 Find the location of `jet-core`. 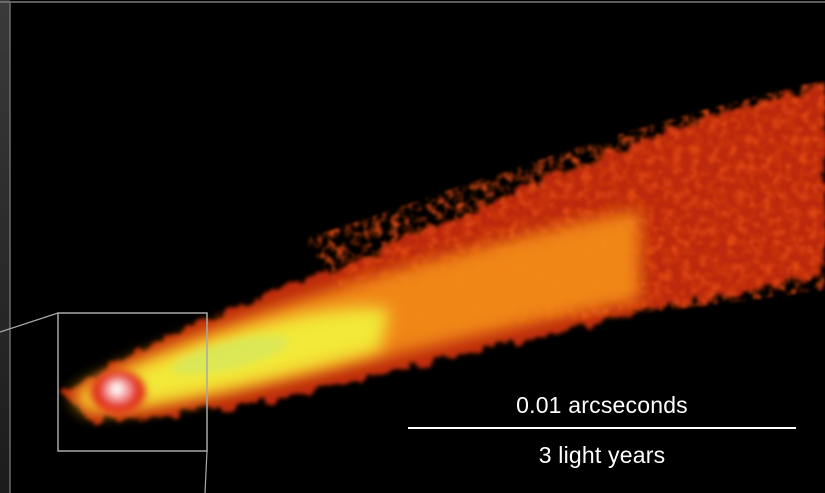

jet-core is located at coordinates (118, 392).